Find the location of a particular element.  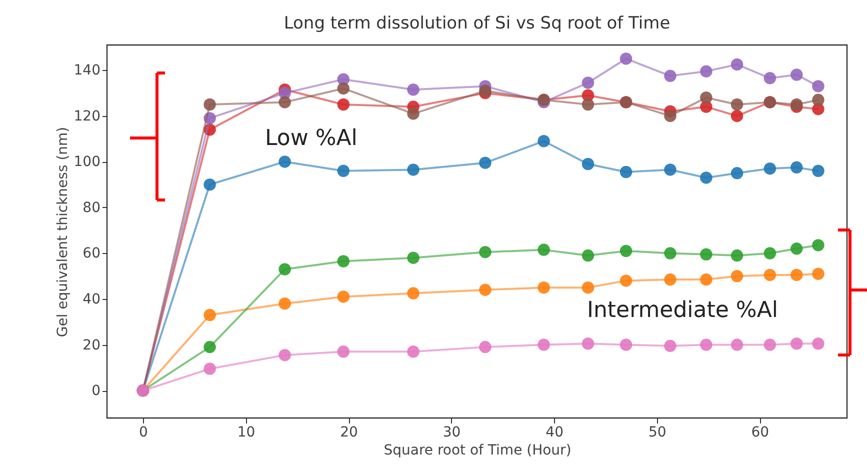

x-tick-label: 0 is located at coordinates (143, 432).